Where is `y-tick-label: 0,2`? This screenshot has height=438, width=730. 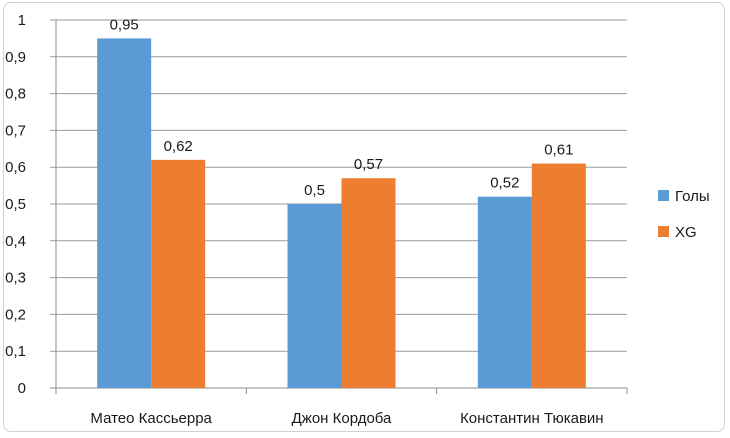 y-tick-label: 0,2 is located at coordinates (15, 314).